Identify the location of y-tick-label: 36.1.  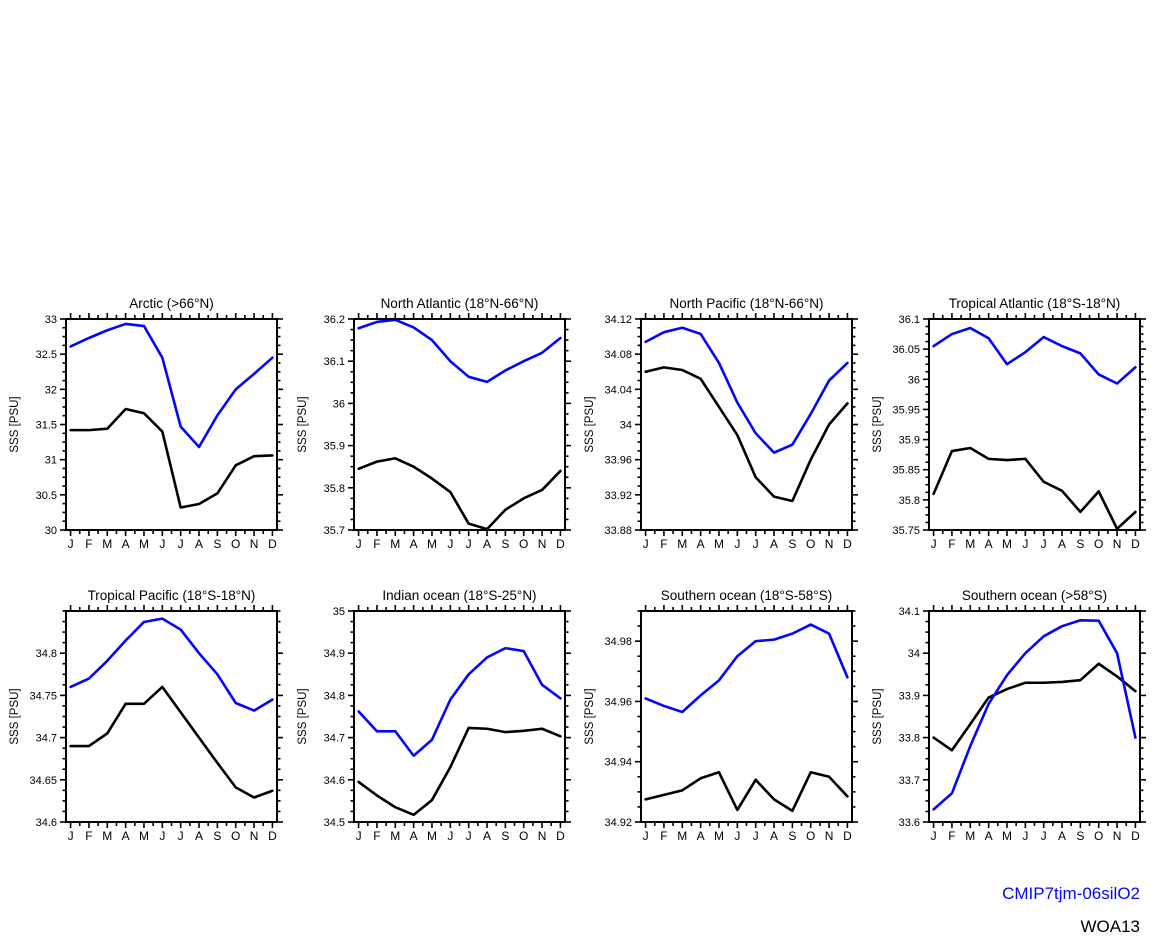
(334, 362).